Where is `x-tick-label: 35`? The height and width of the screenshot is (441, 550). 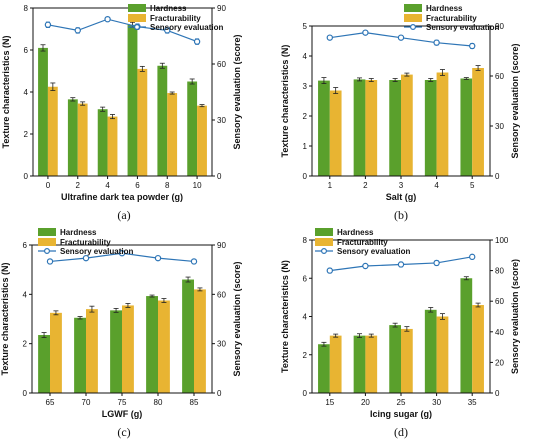
x-tick-label: 35 is located at coordinates (472, 402).